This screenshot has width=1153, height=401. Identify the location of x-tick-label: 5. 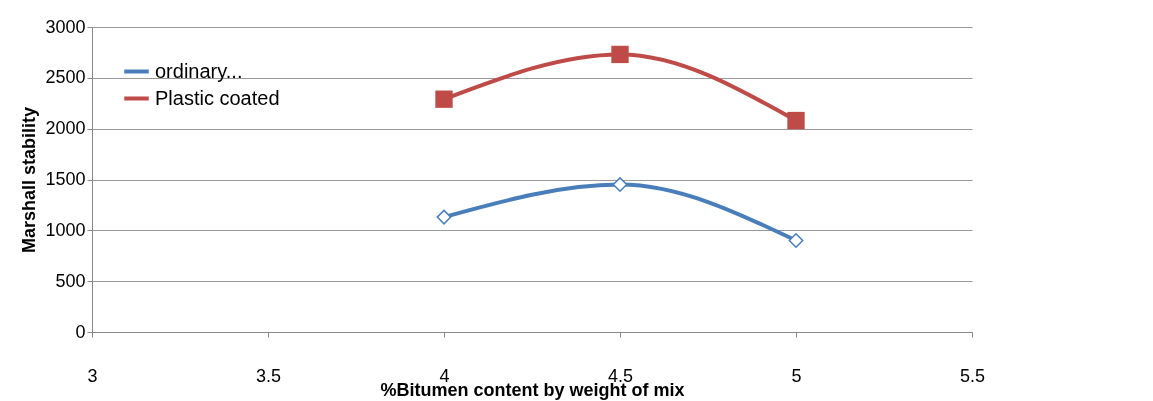
(796, 375).